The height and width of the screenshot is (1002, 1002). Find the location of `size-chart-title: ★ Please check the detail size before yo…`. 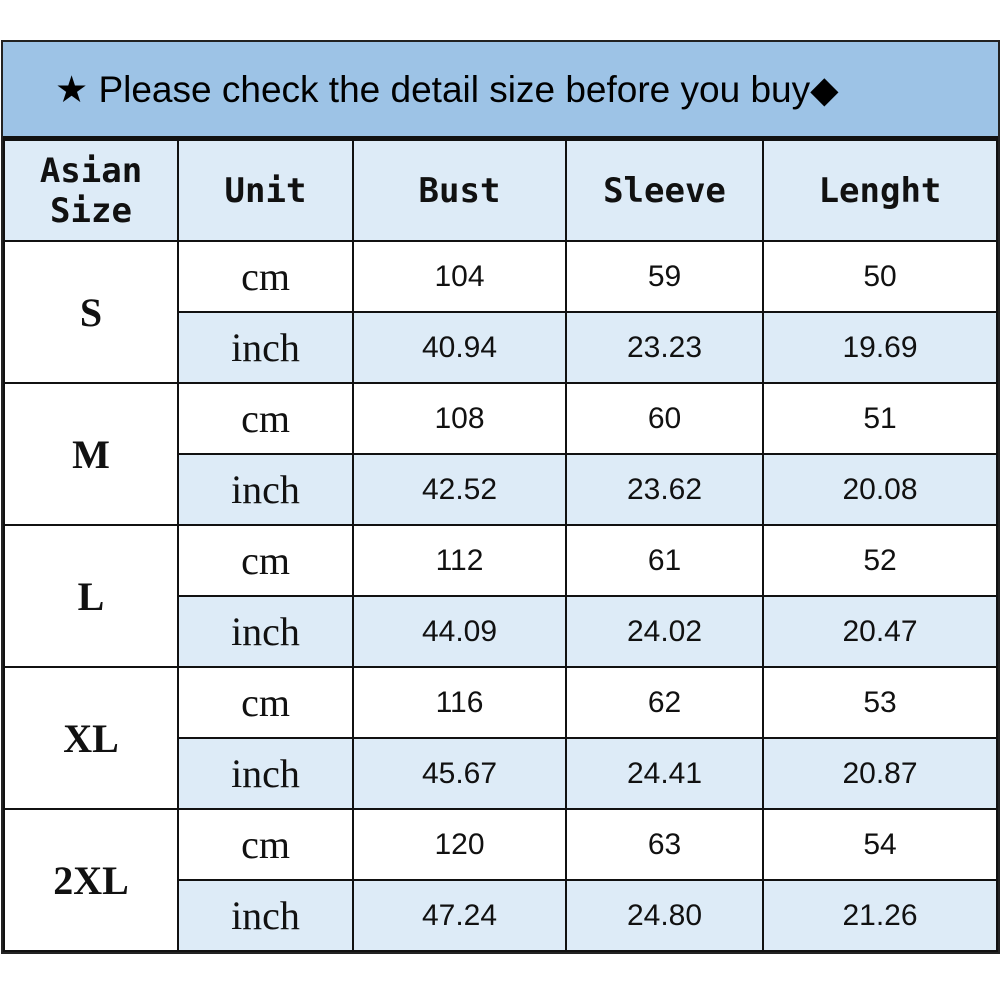

size-chart-title: ★ Please check the detail size before yo… is located at coordinates (500, 90).